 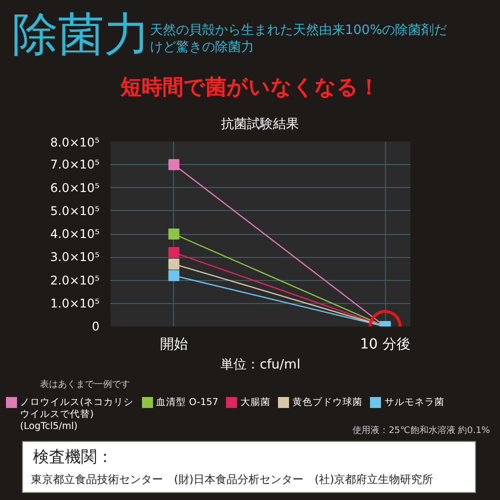 What do you see at coordinates (75, 257) in the screenshot?
I see `y-tick-label: 3.0×10⁵` at bounding box center [75, 257].